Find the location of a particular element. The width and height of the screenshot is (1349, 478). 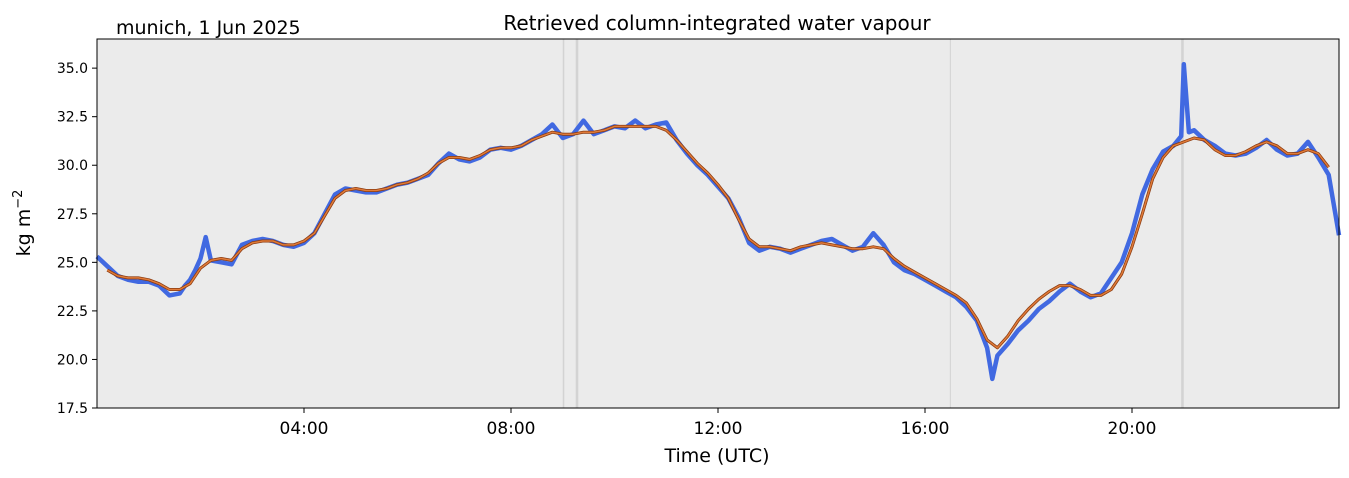

chart-subtitle: munich, 1 Jun 2025 is located at coordinates (208, 28).